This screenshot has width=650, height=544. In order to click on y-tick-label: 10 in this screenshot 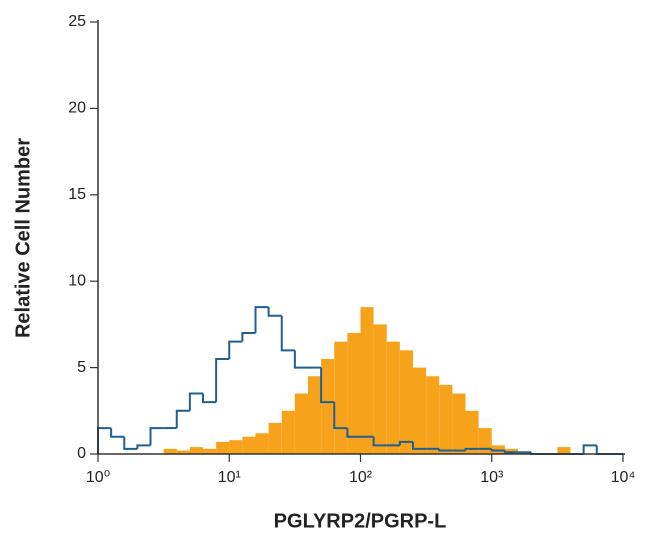, I will do `click(77, 280)`.